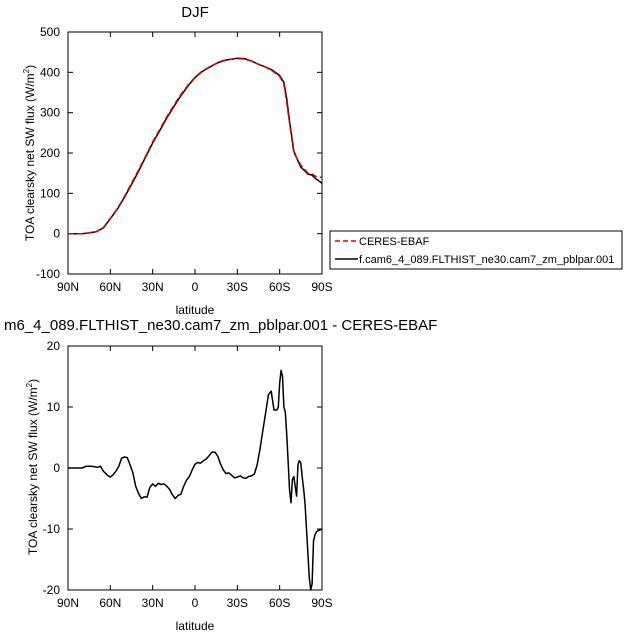 The image size is (625, 634). What do you see at coordinates (153, 287) in the screenshot?
I see `top-x-tick-label: 30N` at bounding box center [153, 287].